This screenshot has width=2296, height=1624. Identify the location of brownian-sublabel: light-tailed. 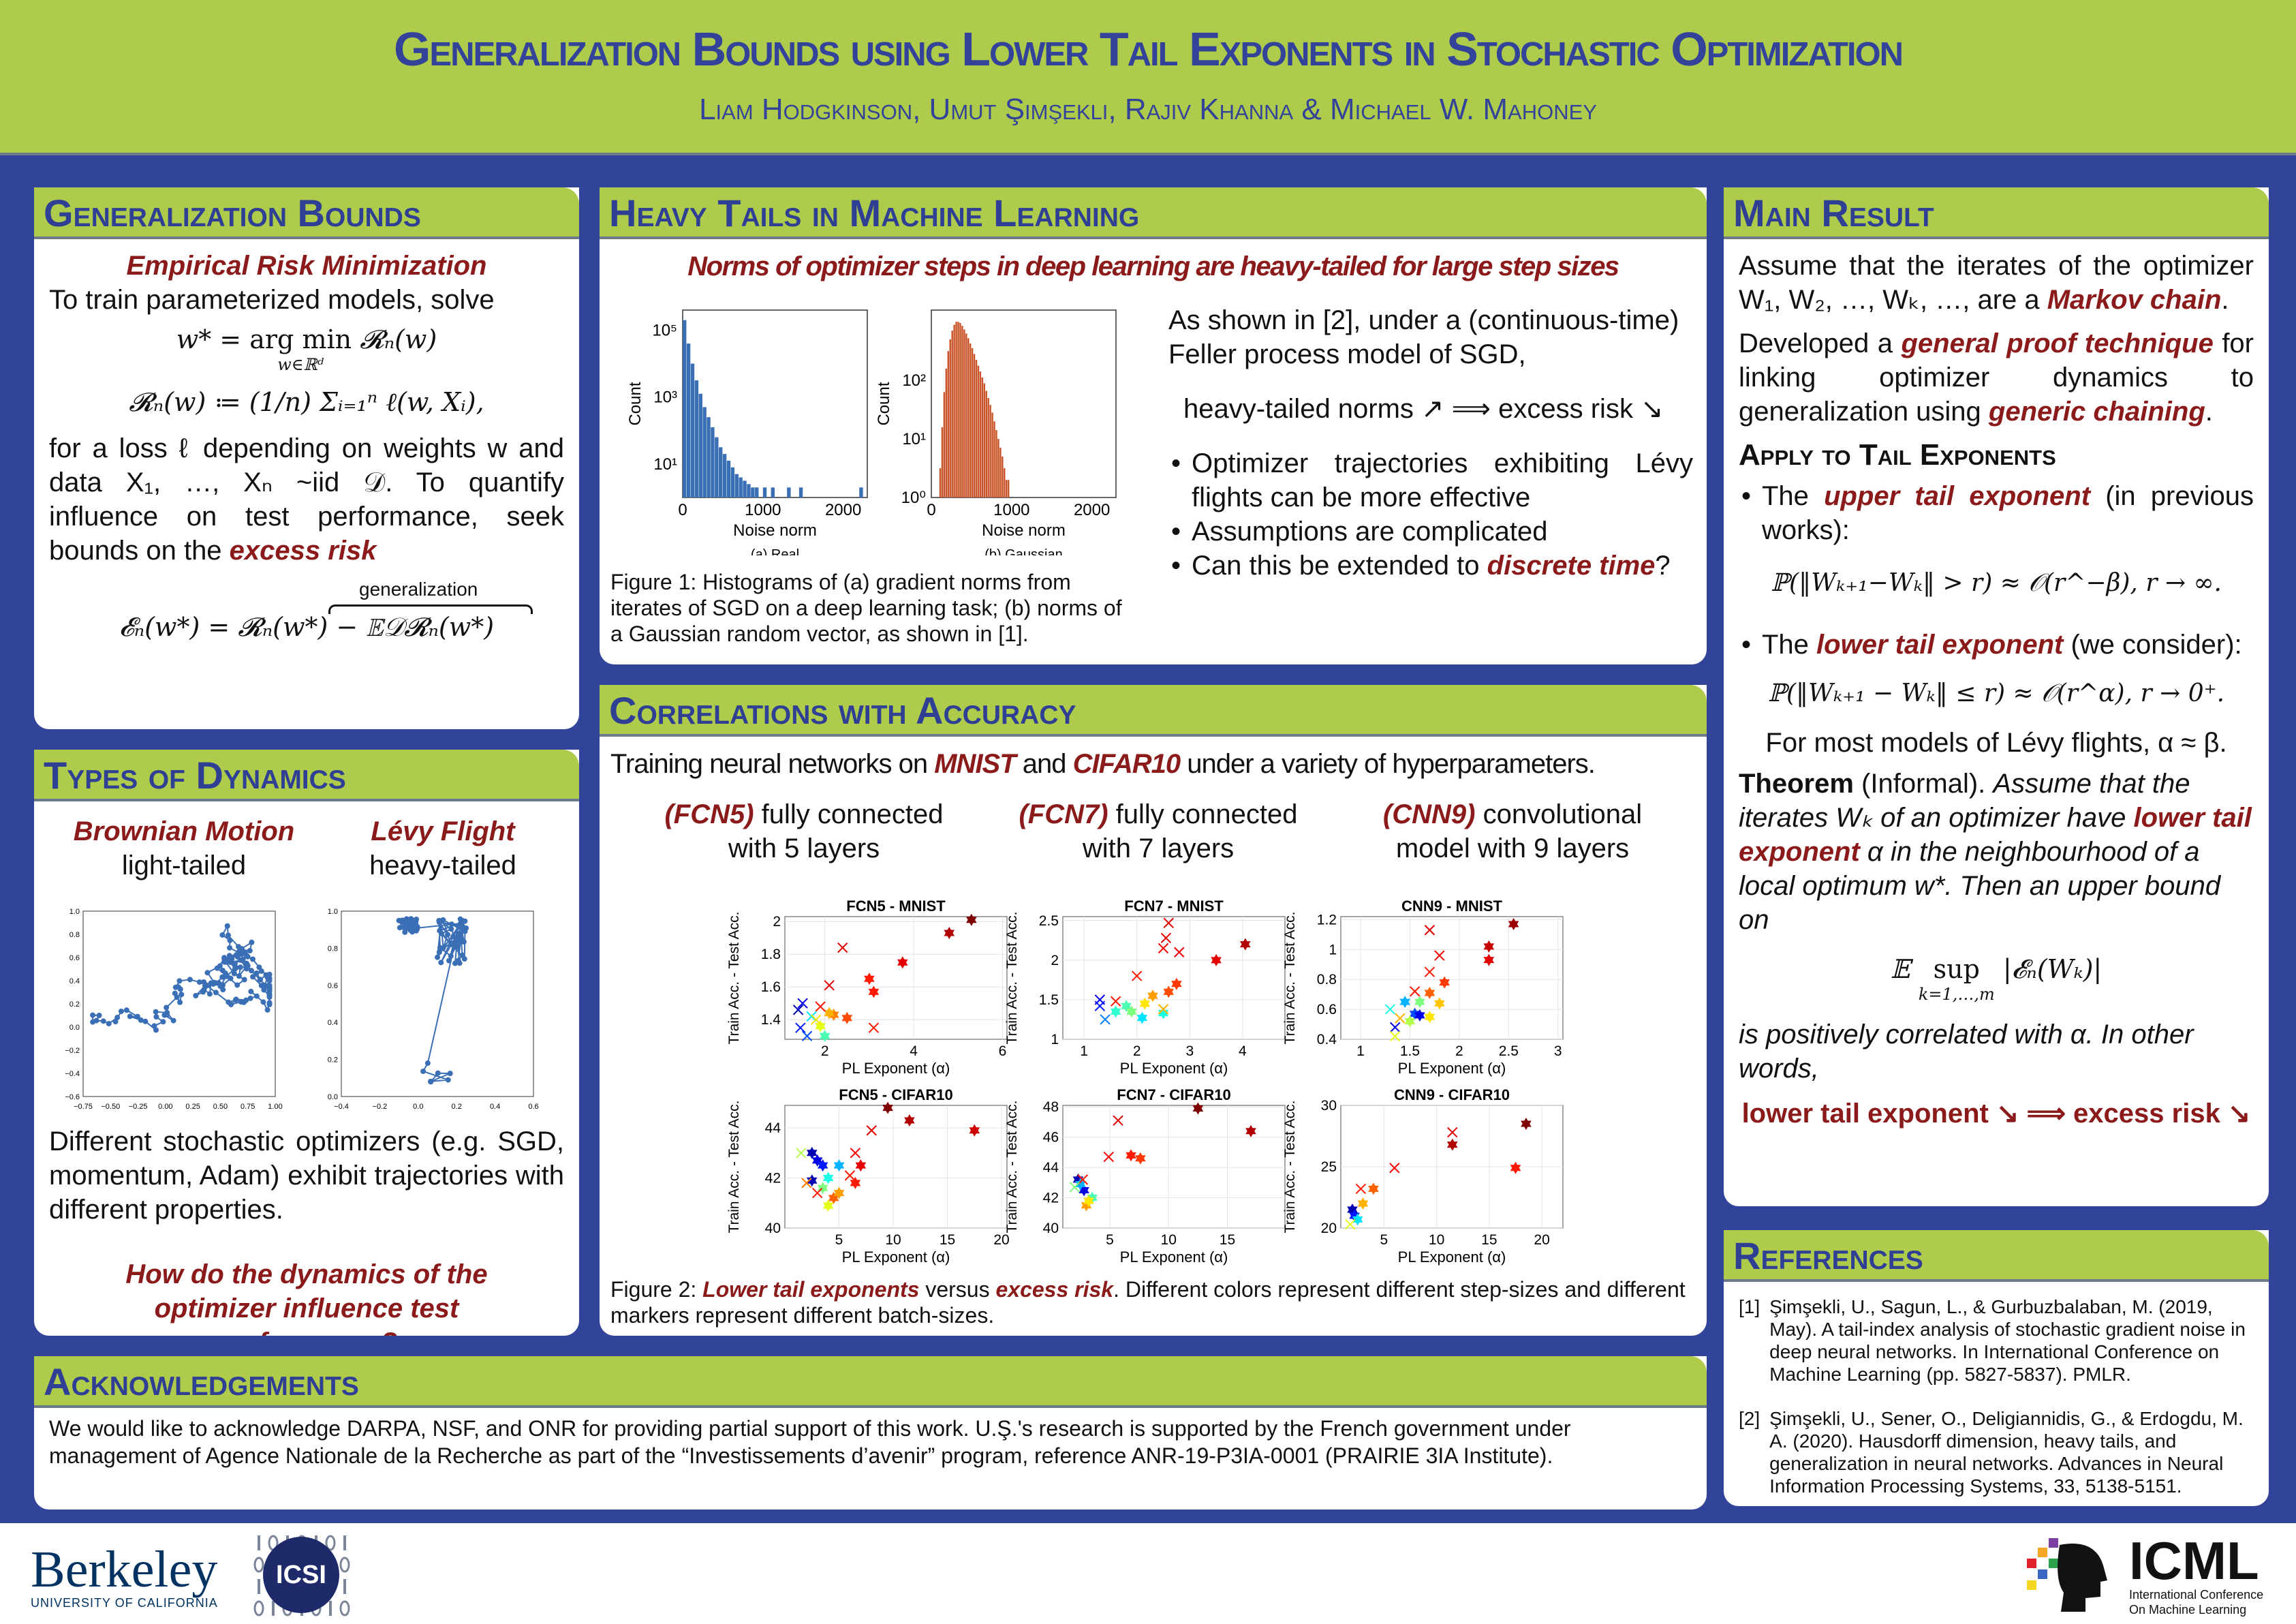
(184, 865).